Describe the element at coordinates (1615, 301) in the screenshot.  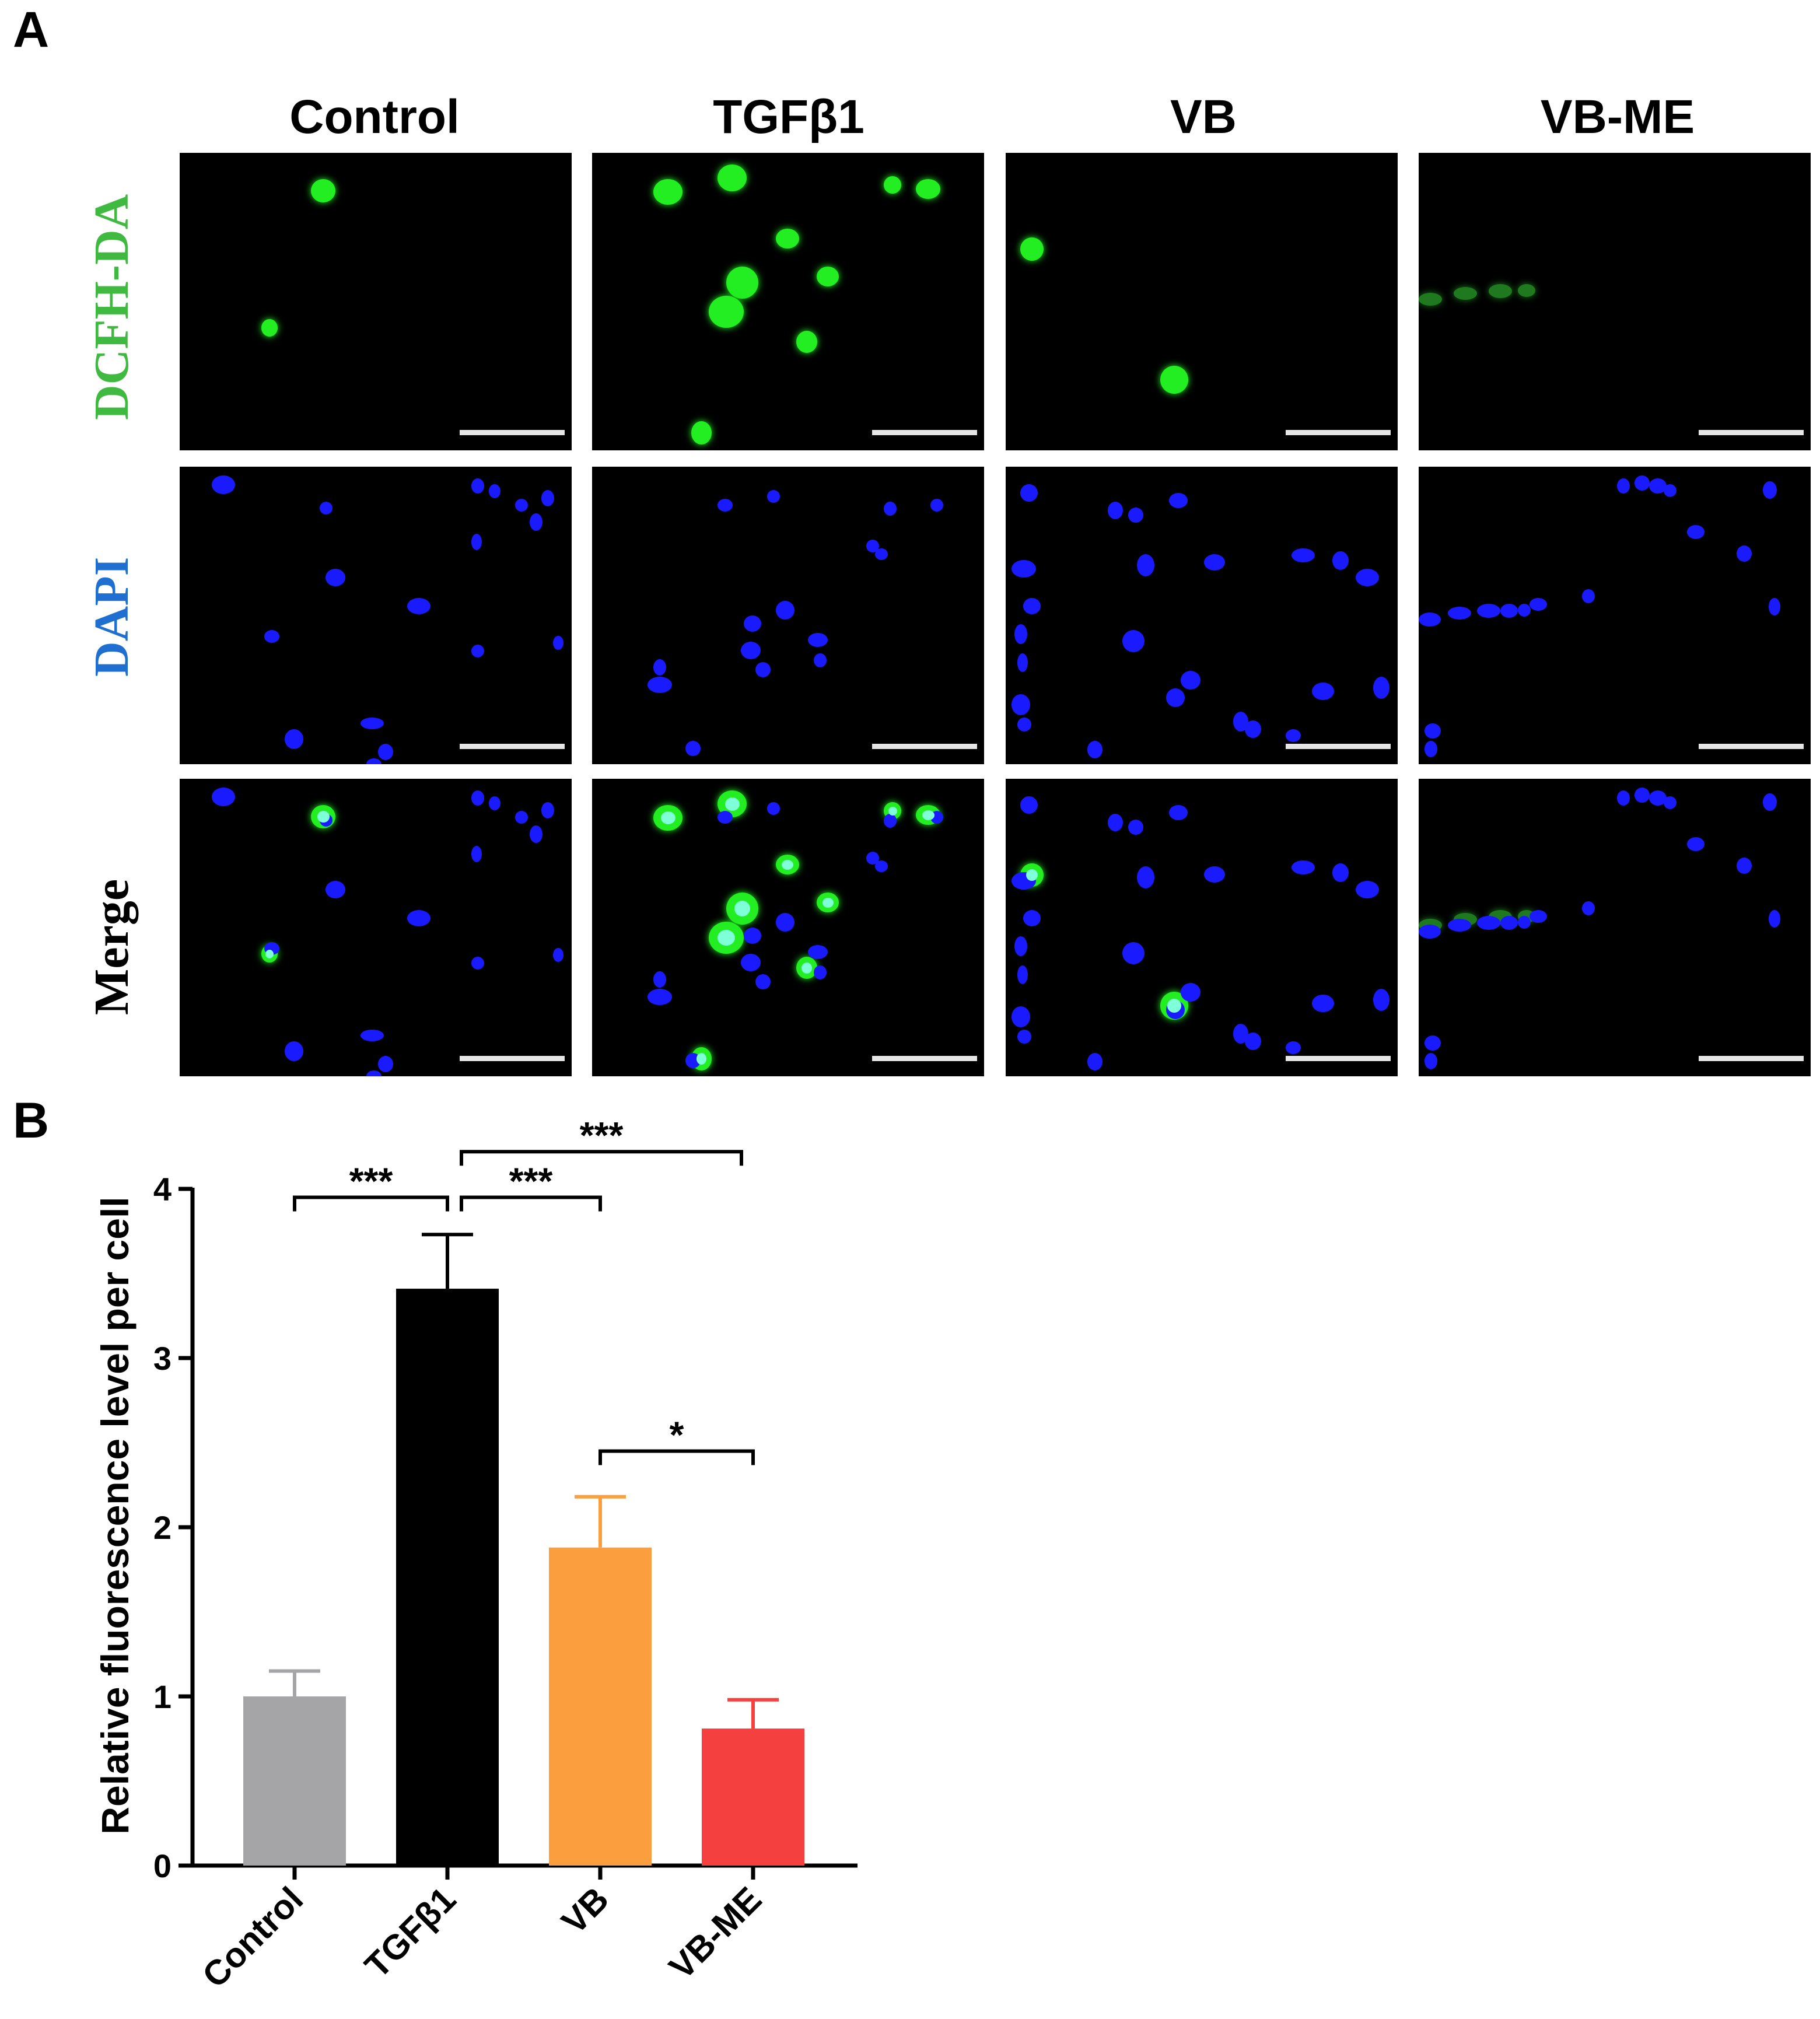
I see `micrograph-dcfh-da-vb-me` at that location.